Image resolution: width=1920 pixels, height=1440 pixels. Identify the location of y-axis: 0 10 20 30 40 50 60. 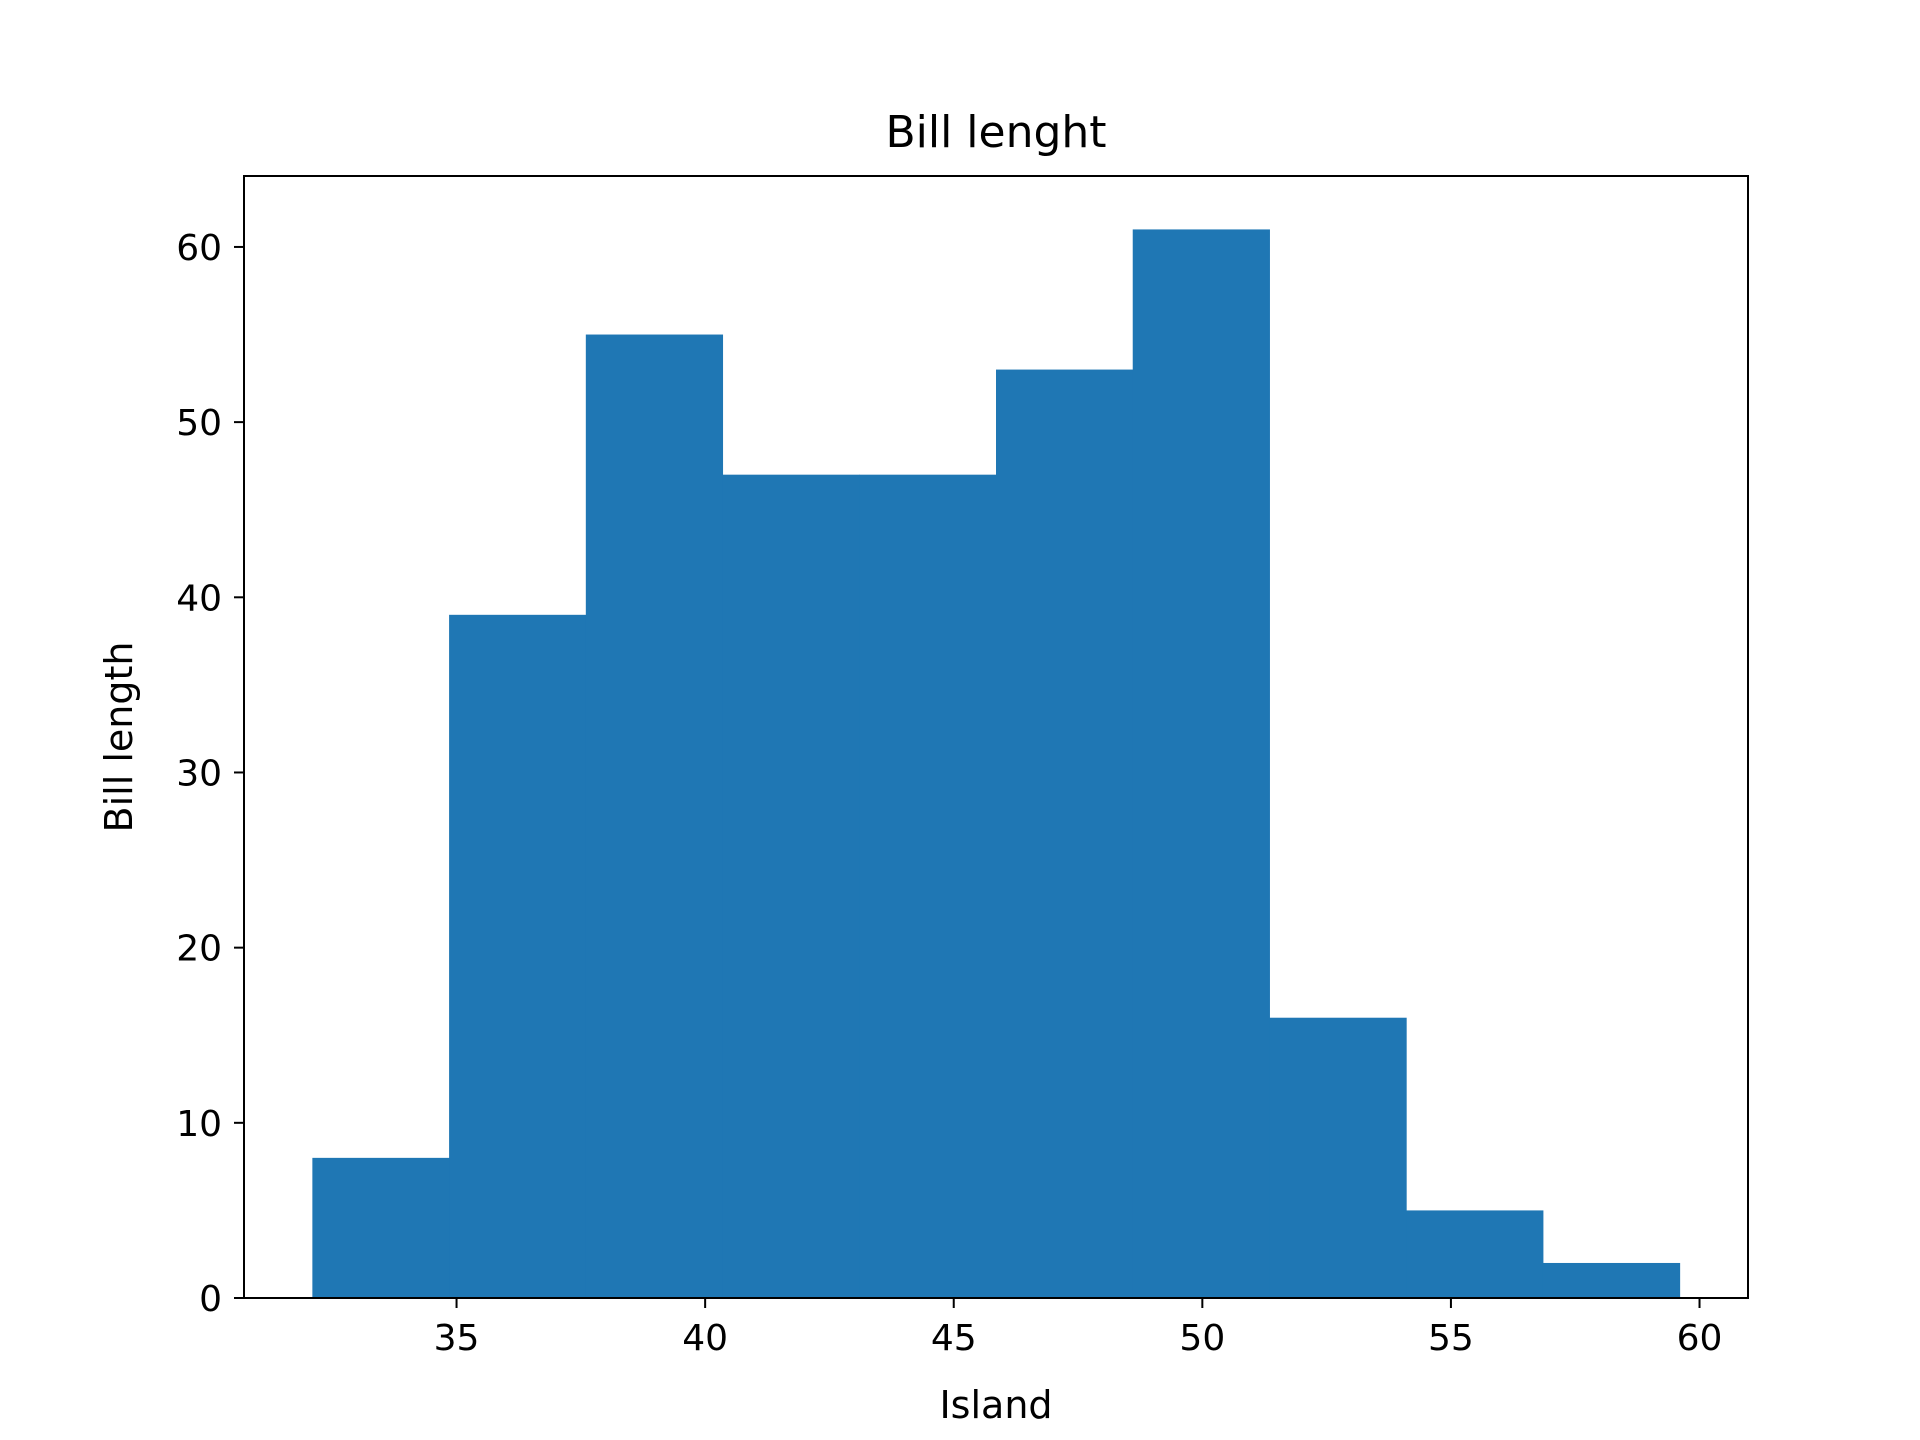
(210, 774).